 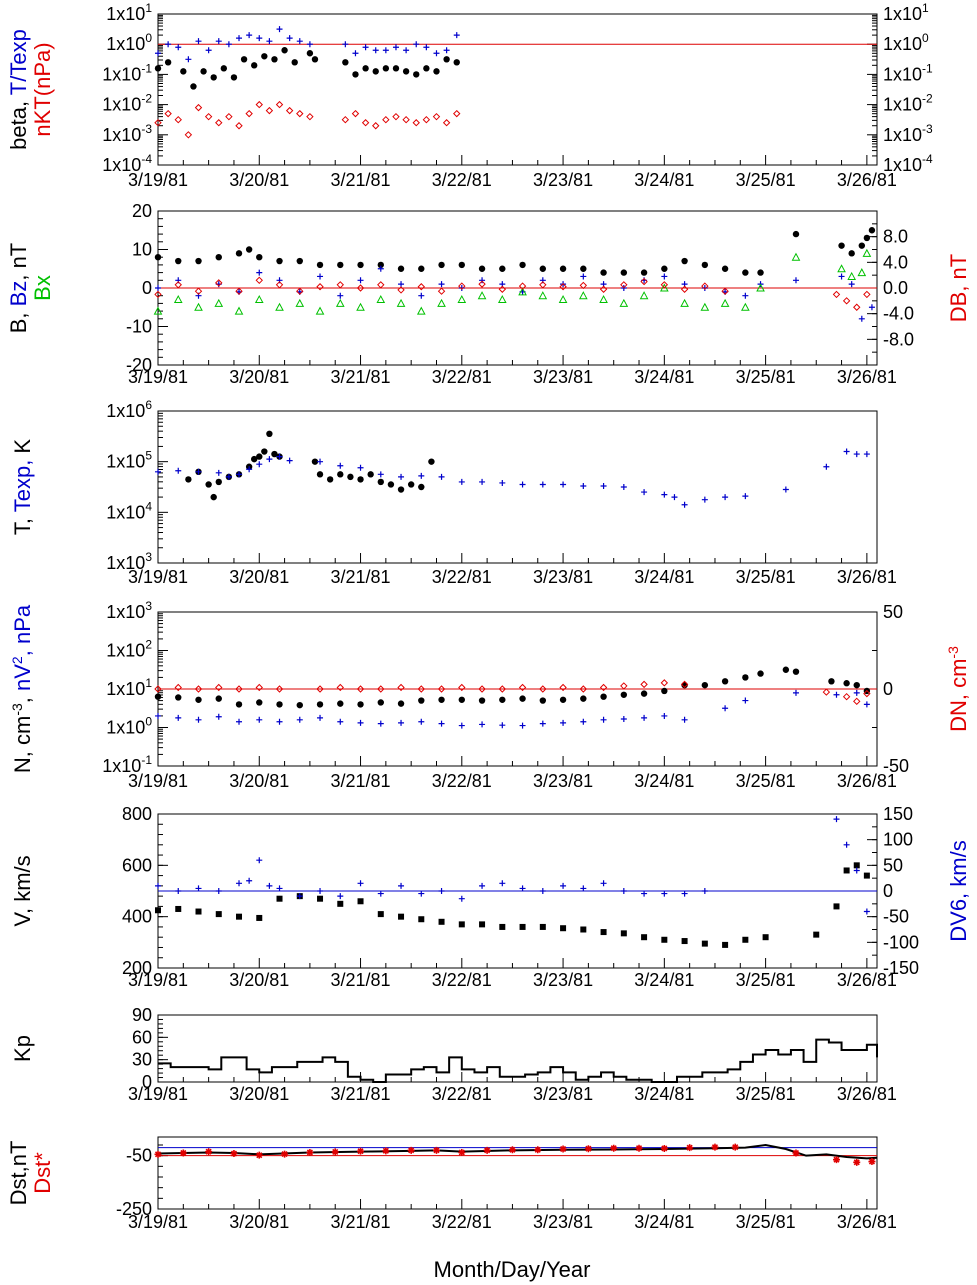 What do you see at coordinates (129, 610) in the screenshot?
I see `y-tick-label: 1x10³` at bounding box center [129, 610].